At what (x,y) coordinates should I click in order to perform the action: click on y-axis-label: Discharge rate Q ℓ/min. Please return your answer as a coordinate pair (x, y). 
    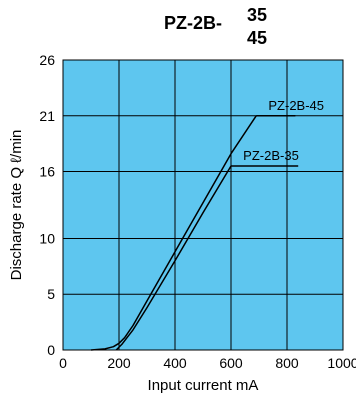
    Looking at the image, I should click on (16, 205).